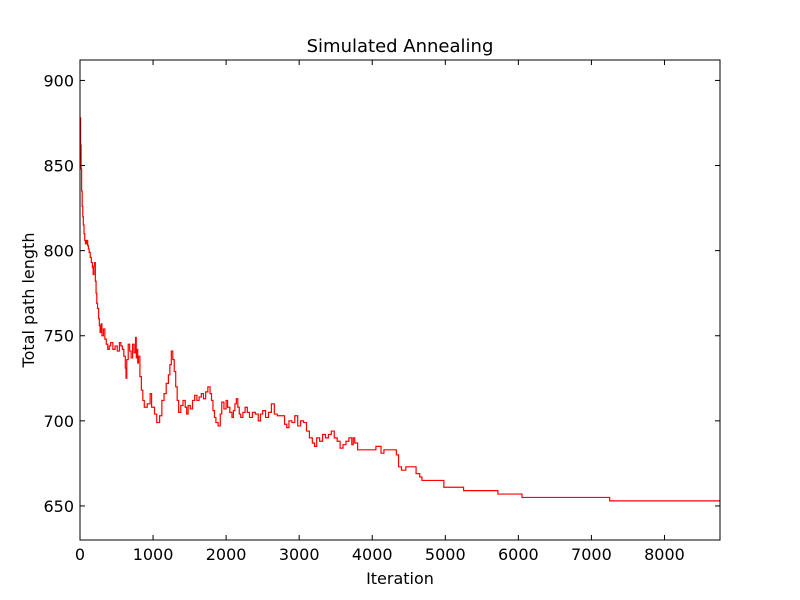  I want to click on x-tick-label: 3000, so click(299, 554).